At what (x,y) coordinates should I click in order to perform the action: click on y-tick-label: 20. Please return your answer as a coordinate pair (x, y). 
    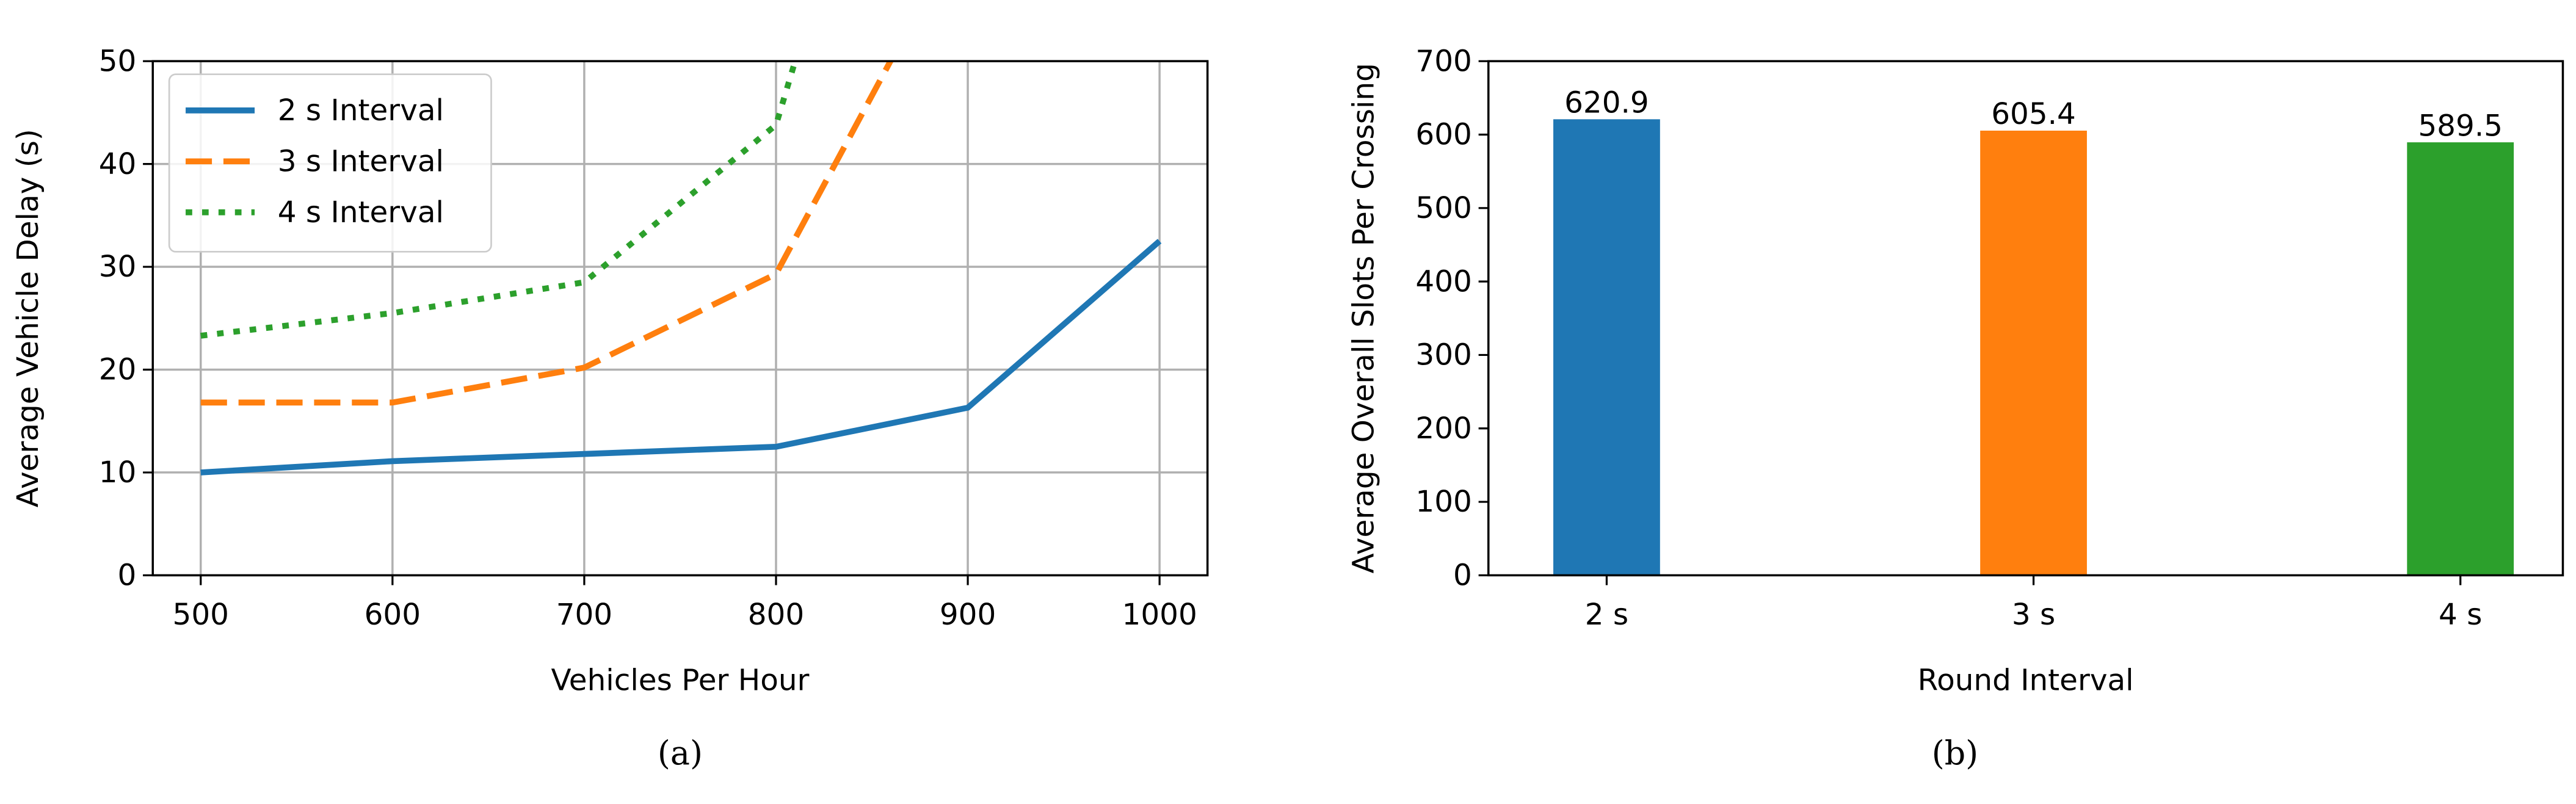
    Looking at the image, I should click on (118, 370).